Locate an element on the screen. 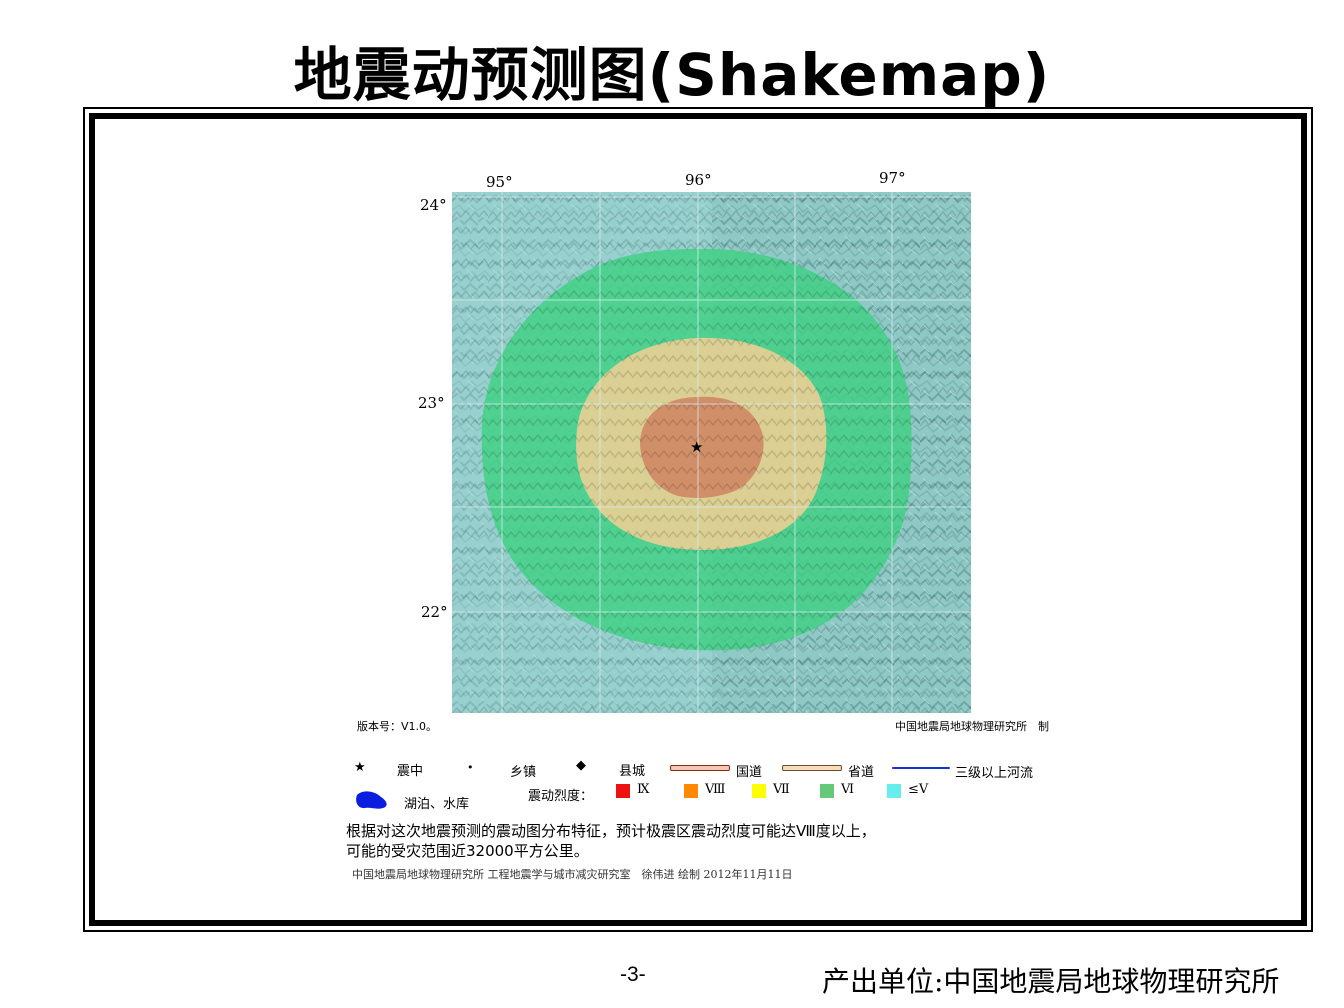 Image resolution: width=1344 pixels, height=1008 pixels. river-line-icon is located at coordinates (921, 768).